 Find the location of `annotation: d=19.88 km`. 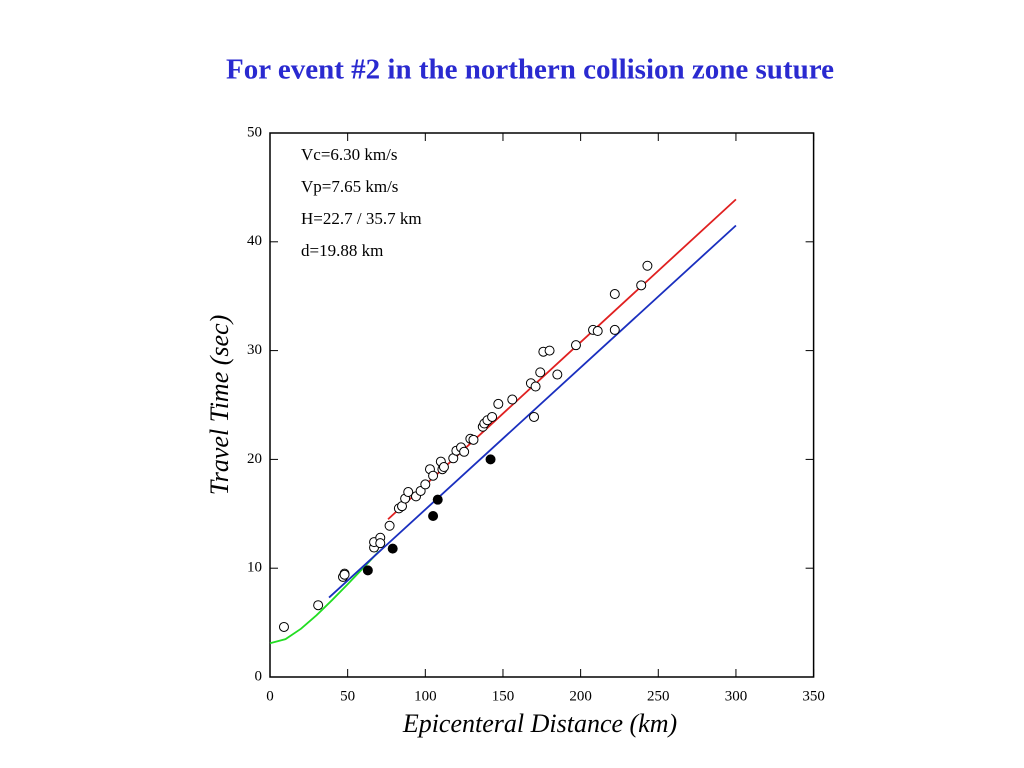

annotation: d=19.88 km is located at coordinates (342, 250).